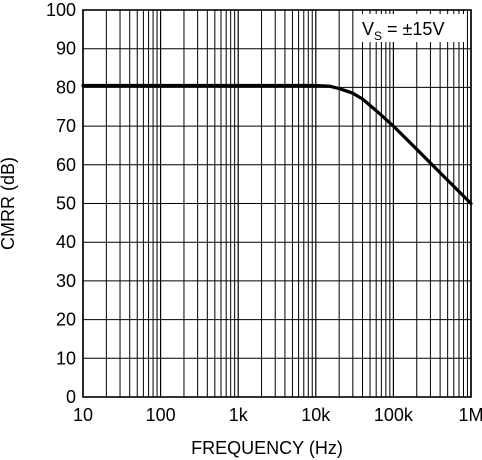 This screenshot has height=460, width=482. What do you see at coordinates (470, 415) in the screenshot?
I see `x-tick-label: 1M` at bounding box center [470, 415].